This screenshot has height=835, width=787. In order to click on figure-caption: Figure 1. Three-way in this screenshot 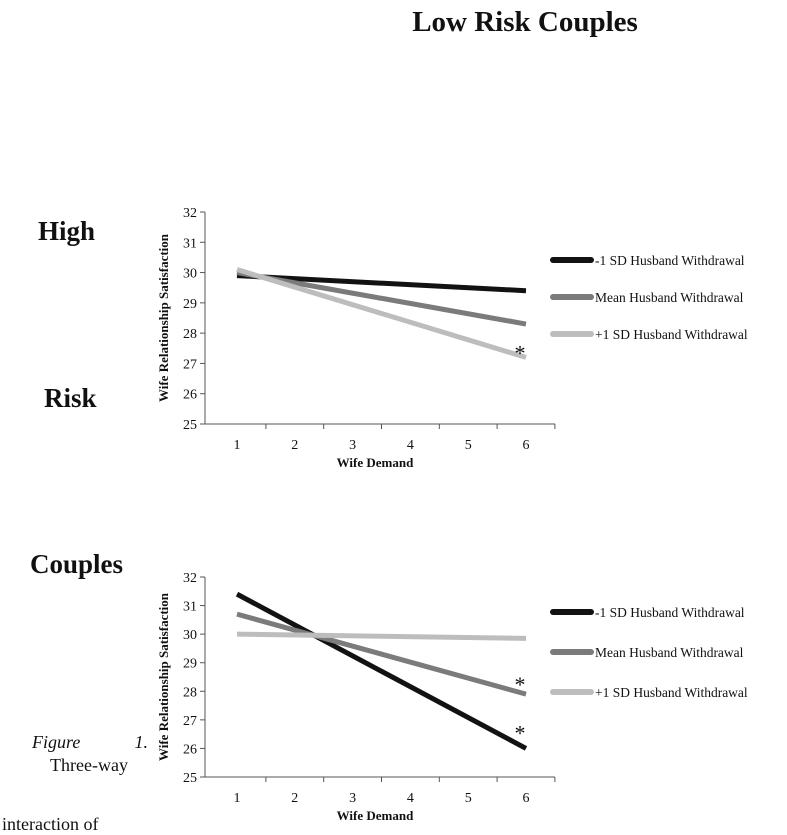, I will do `click(92, 754)`.